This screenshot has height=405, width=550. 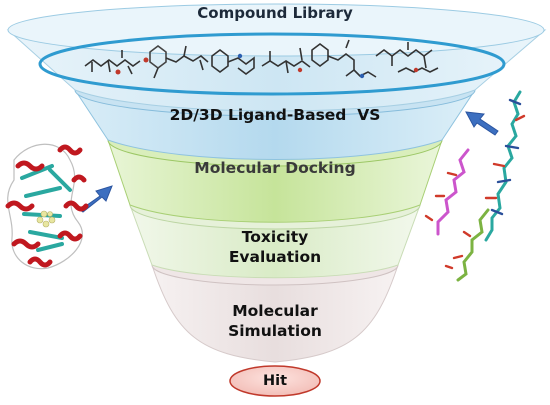 What do you see at coordinates (275, 321) in the screenshot?
I see `stage-label-molecular-simulation: Molecular Simulation` at bounding box center [275, 321].